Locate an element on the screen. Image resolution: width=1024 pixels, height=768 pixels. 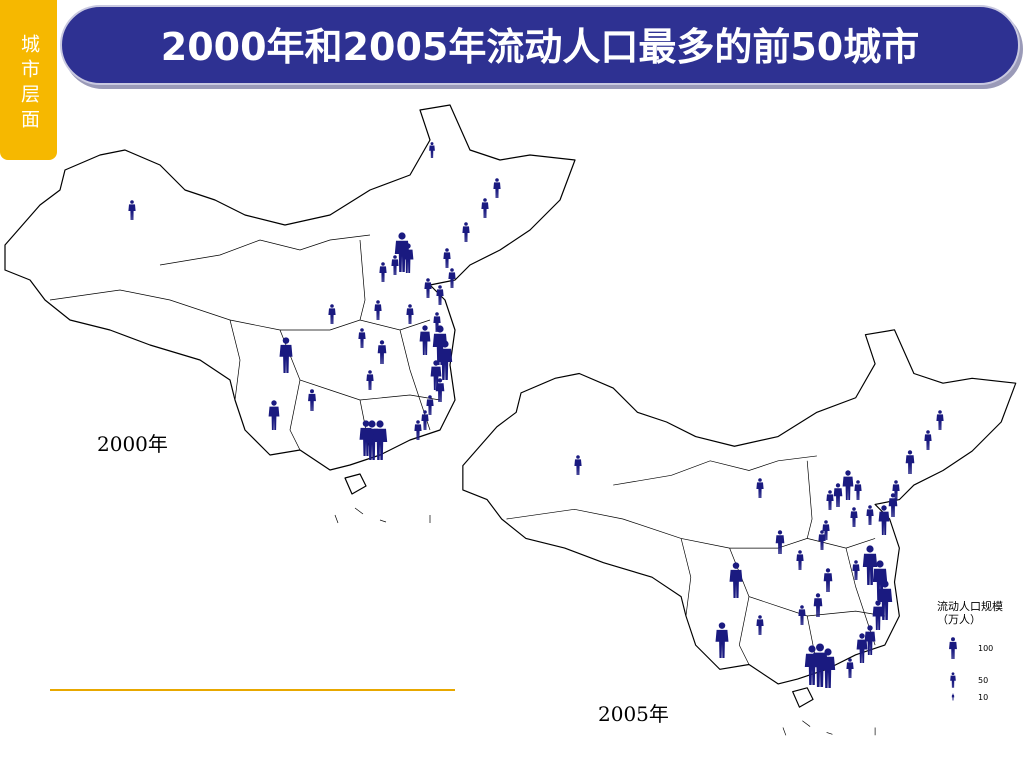
slide-title: 2000年和2005年流动人口最多的前50城市 is located at coordinates (540, 45).